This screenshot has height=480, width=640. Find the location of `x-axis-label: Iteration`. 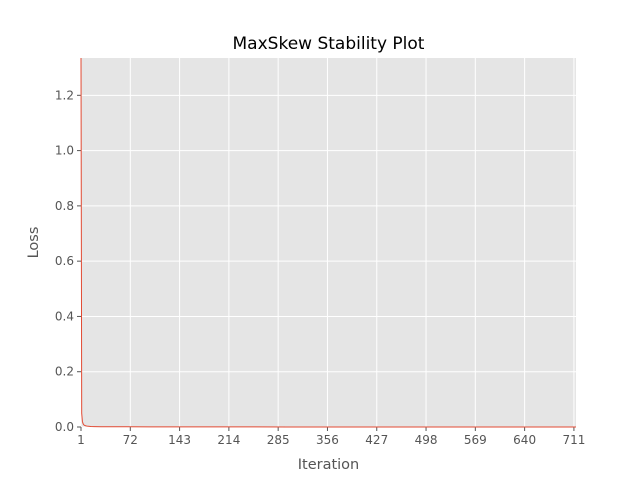

x-axis-label: Iteration is located at coordinates (329, 465).